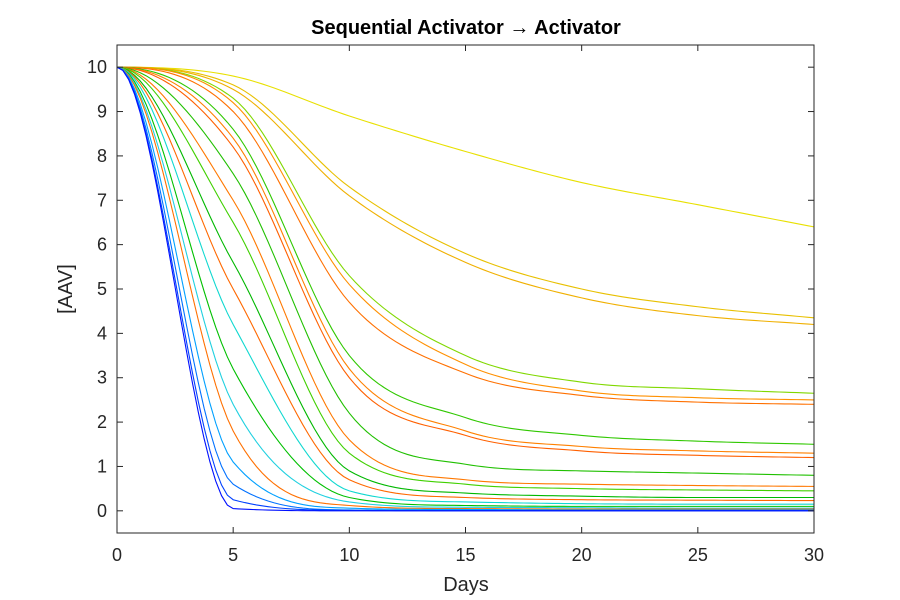  I want to click on y-tick-label: 0, so click(102, 511).